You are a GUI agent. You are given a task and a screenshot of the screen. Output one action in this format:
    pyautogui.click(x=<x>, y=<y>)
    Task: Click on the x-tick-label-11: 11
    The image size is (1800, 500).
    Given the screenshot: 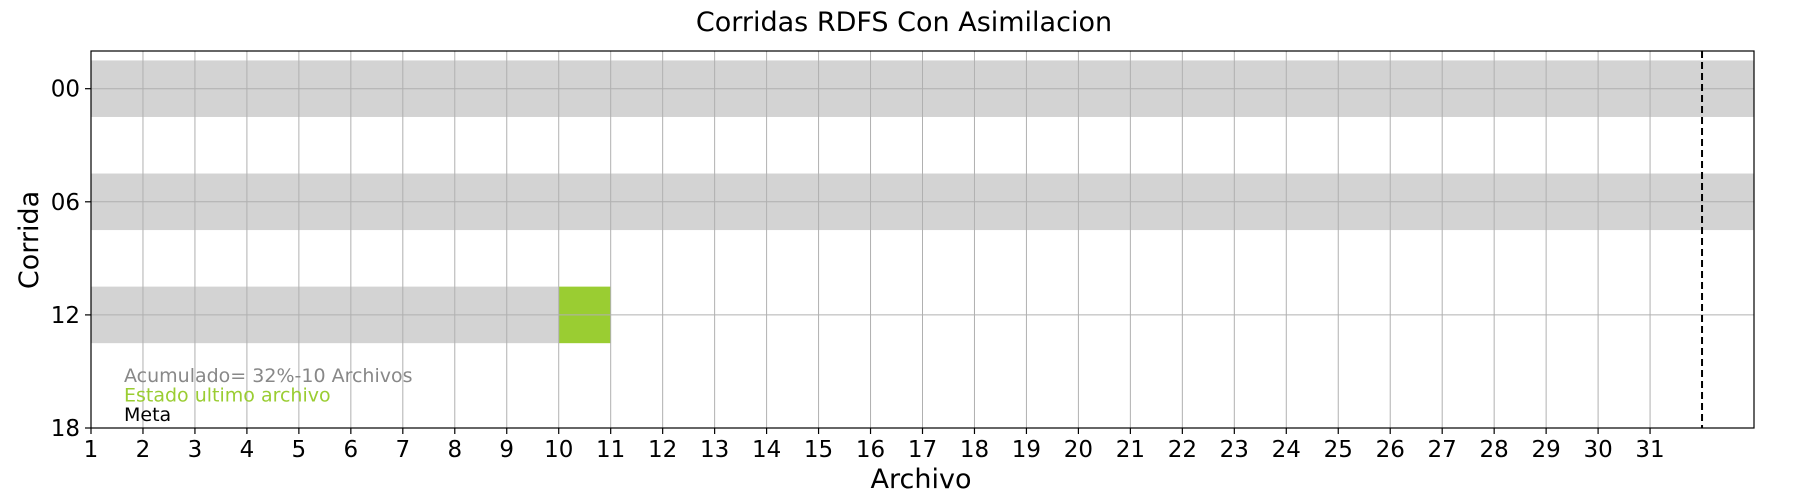 What is the action you would take?
    pyautogui.click(x=610, y=450)
    